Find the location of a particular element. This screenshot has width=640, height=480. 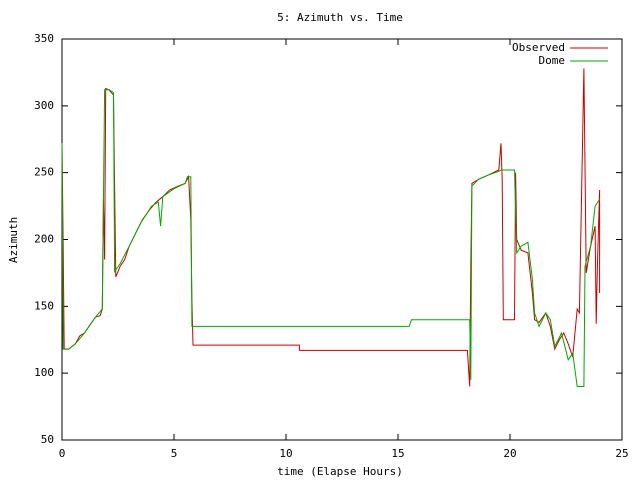

x-tick-label: 10 is located at coordinates (285, 453).